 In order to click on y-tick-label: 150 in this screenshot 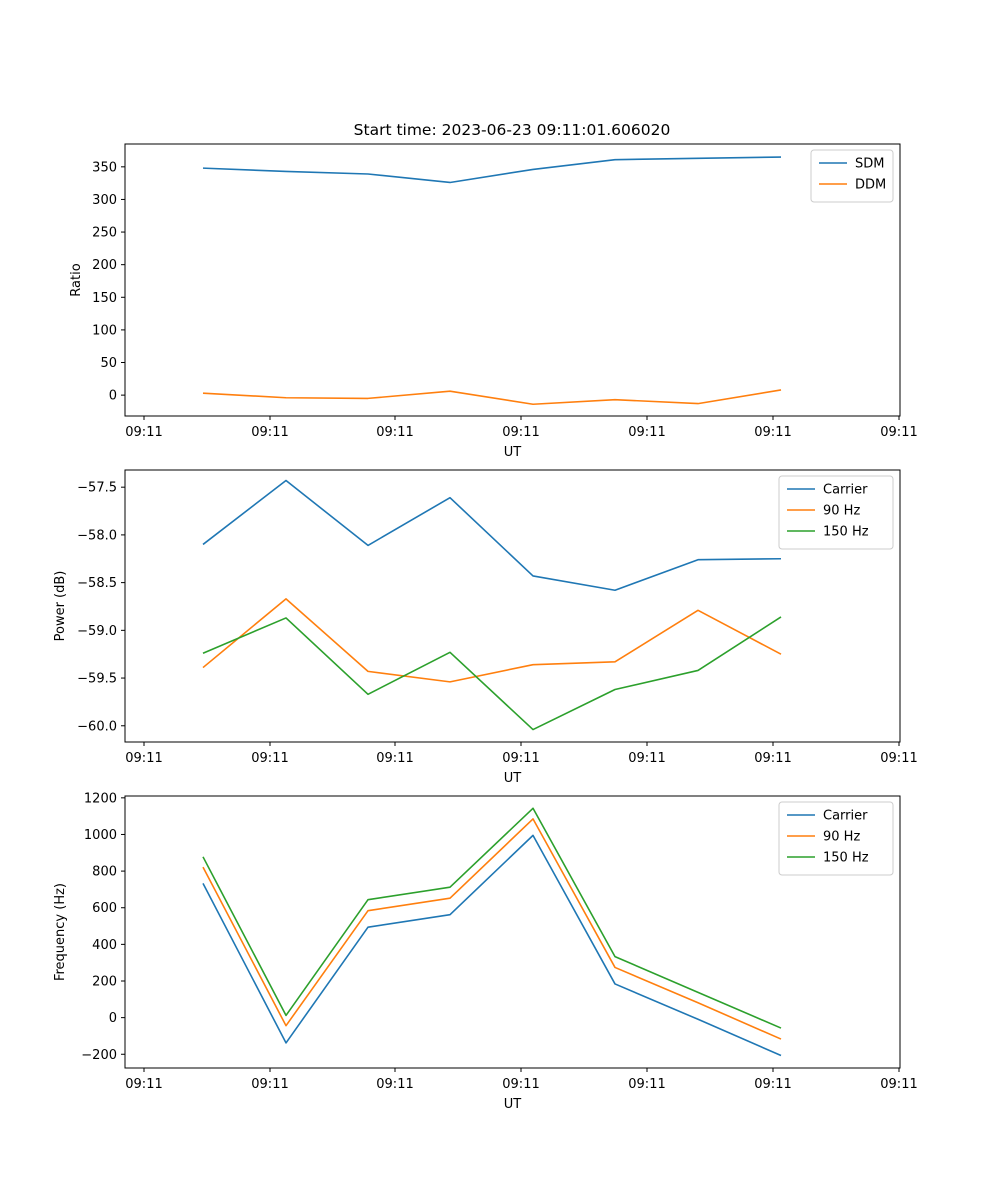, I will do `click(104, 298)`.